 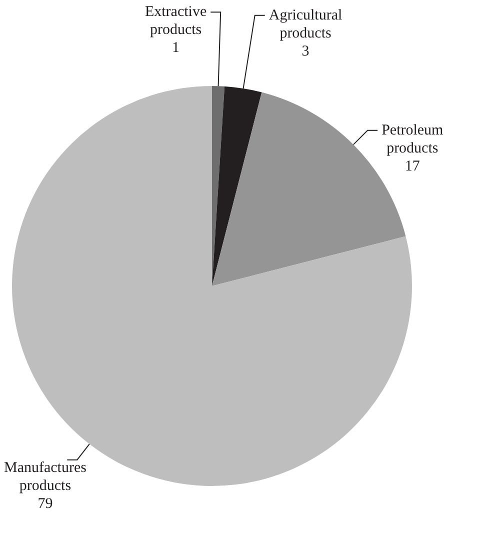 I want to click on slice-label: Manufactures products, so click(x=45, y=477).